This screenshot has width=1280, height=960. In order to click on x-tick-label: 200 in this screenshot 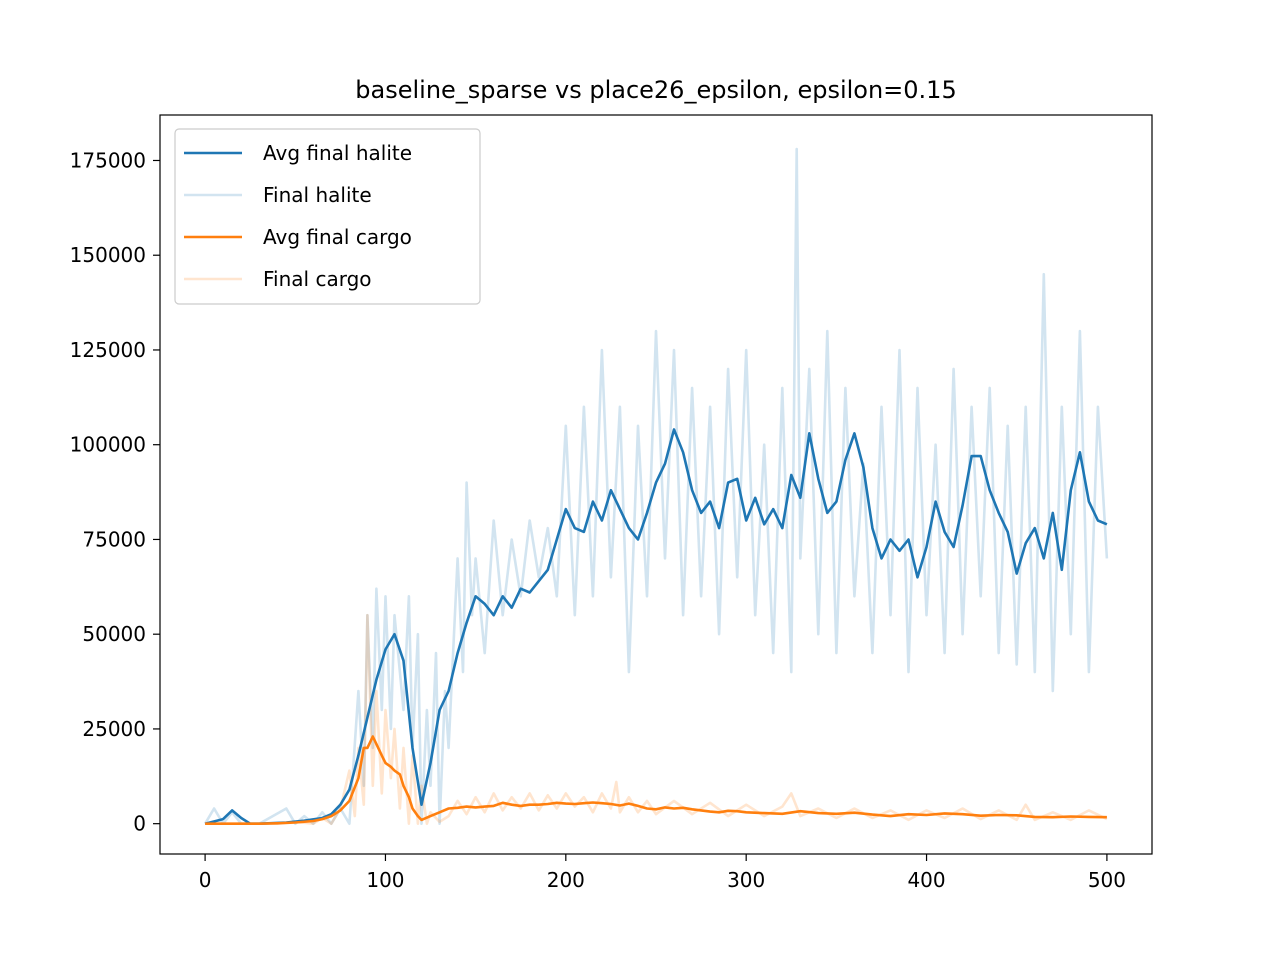, I will do `click(566, 880)`.